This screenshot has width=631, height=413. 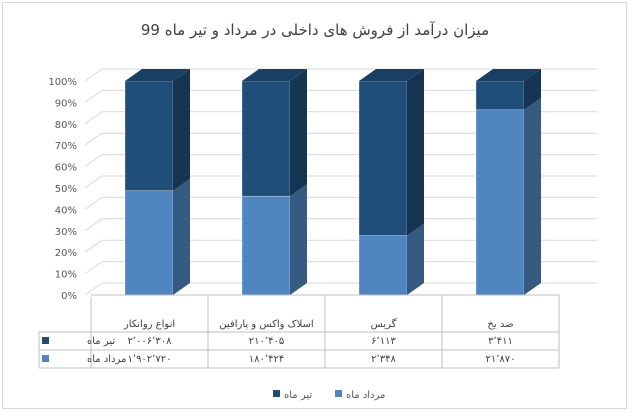 What do you see at coordinates (66, 146) in the screenshot?
I see `y-tick-label: 70%` at bounding box center [66, 146].